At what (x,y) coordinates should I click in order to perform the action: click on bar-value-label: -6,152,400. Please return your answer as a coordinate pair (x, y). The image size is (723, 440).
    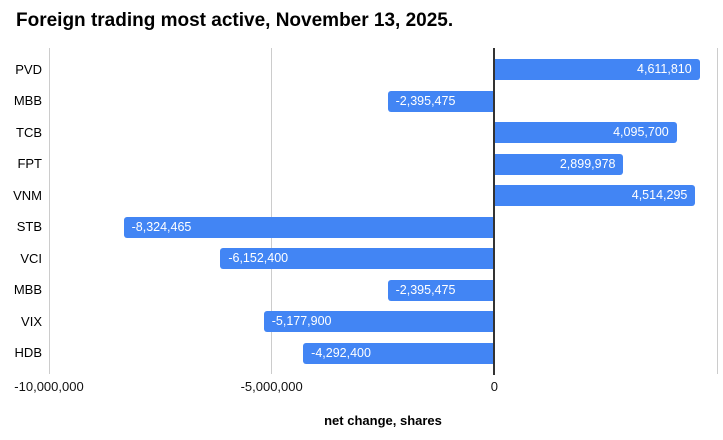
    Looking at the image, I should click on (258, 258).